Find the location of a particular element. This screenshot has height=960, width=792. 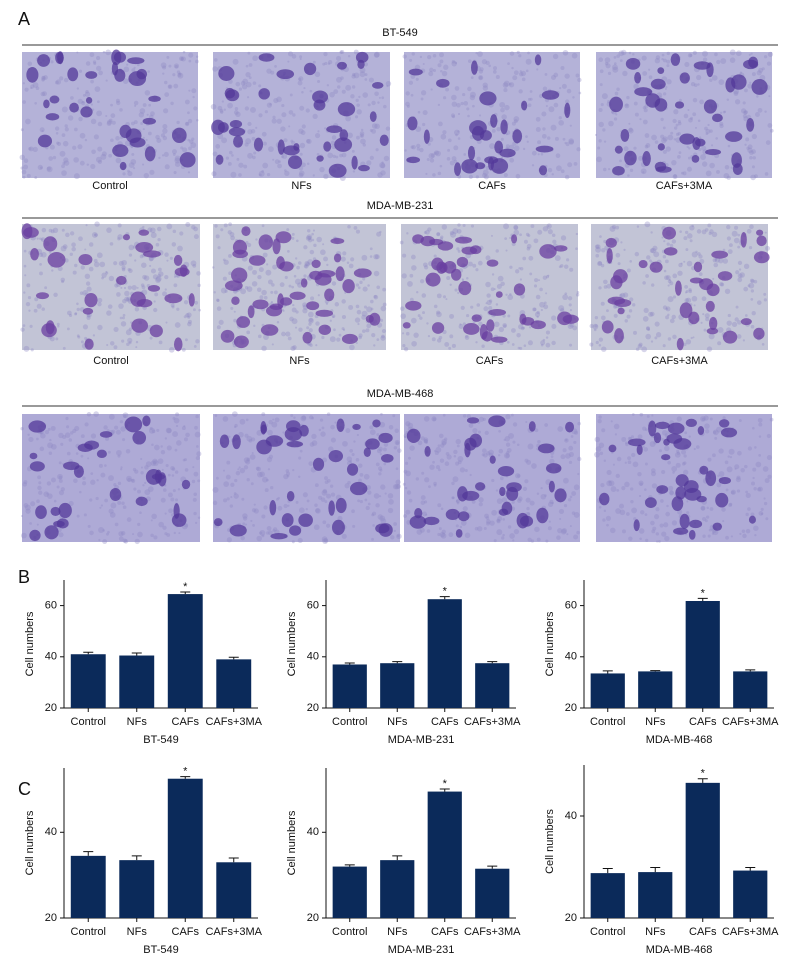

x-tick-label: Control is located at coordinates (607, 722).